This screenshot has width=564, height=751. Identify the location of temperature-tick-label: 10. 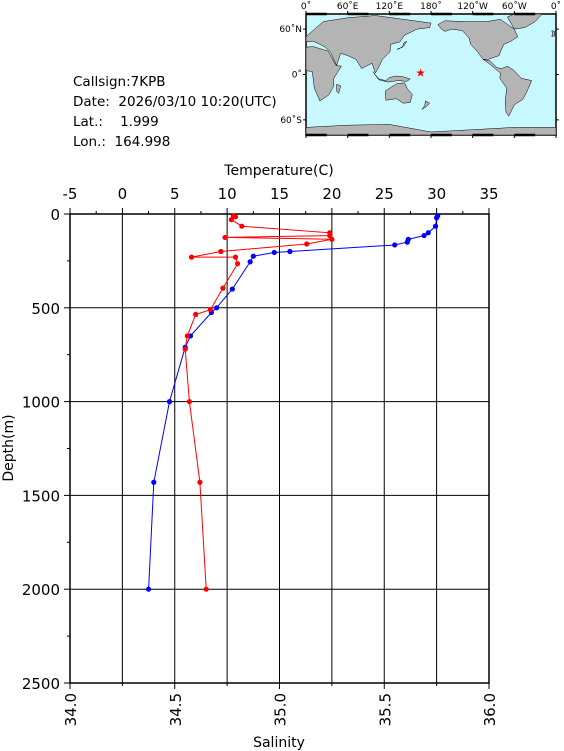
(227, 194).